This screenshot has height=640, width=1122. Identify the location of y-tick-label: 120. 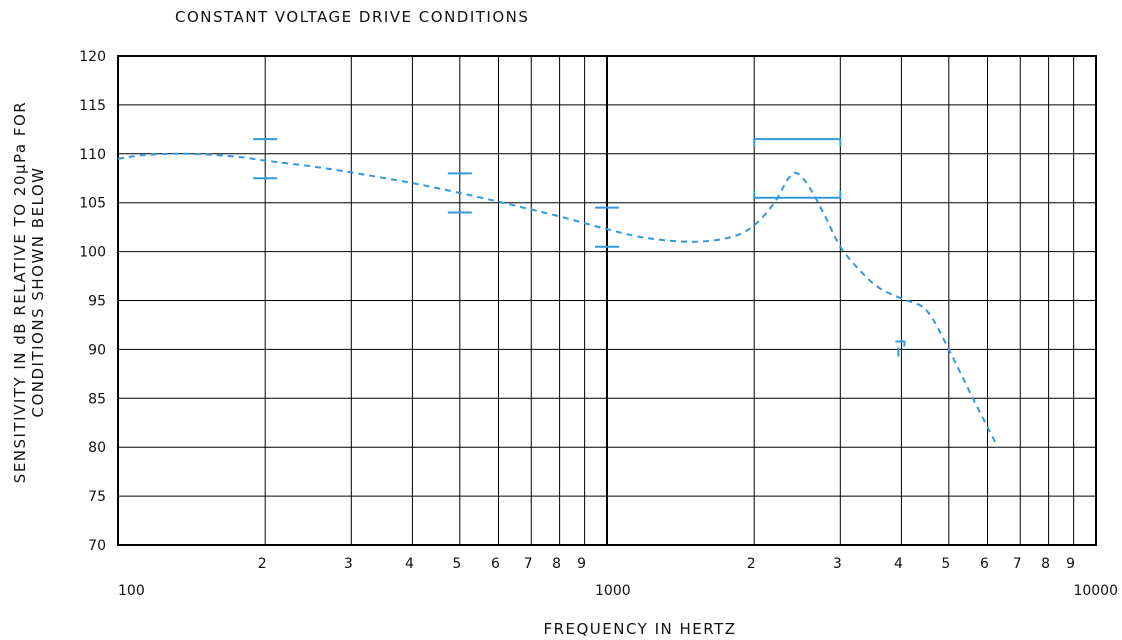
(92, 57).